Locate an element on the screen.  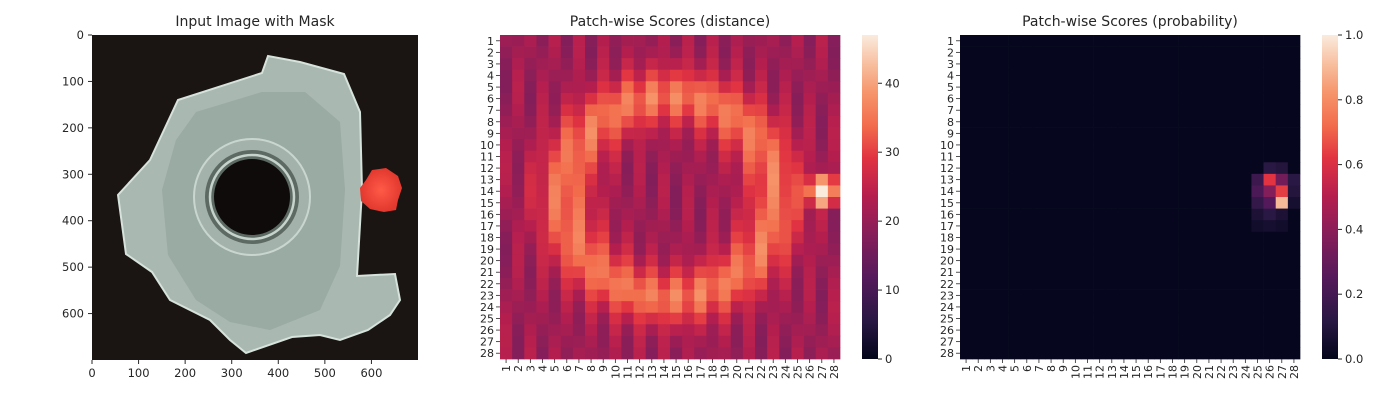
row-tick-label: 16 is located at coordinates (487, 214).